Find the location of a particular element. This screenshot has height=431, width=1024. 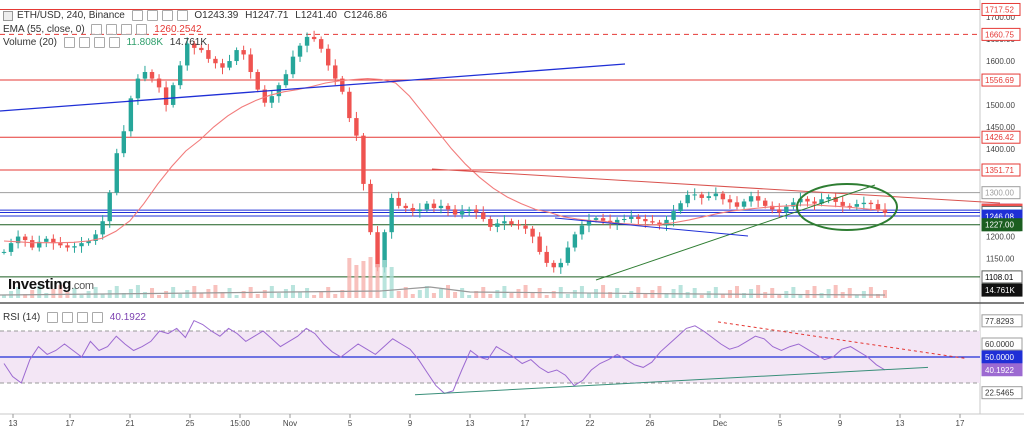

price-label-text: 1108.01 is located at coordinates (999, 277).